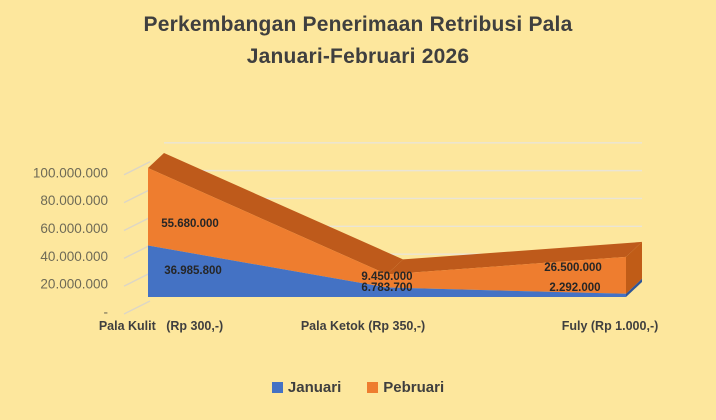  I want to click on legend-item-pebruari: Pebruari, so click(405, 387).